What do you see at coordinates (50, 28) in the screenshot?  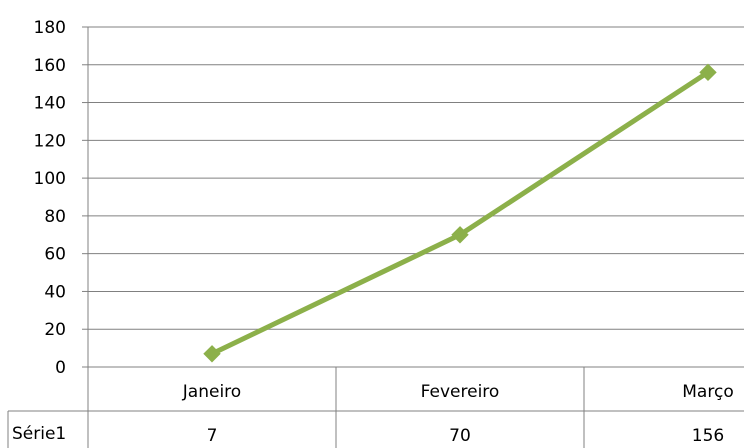 I see `y-tick-label-180: 180` at bounding box center [50, 28].